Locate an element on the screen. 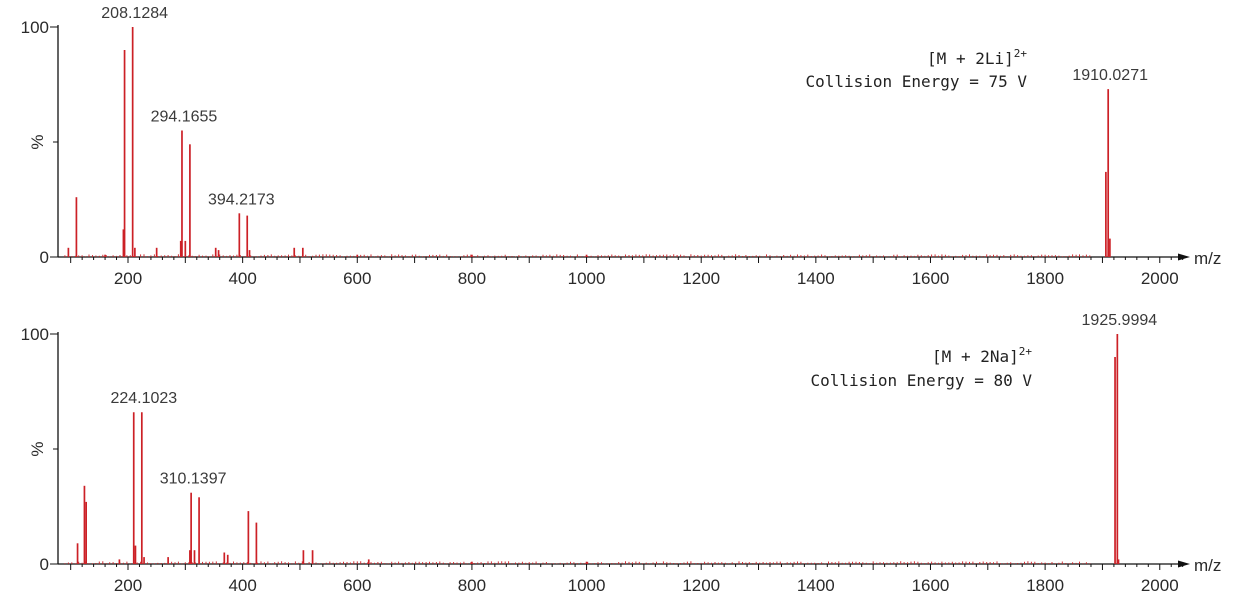 The height and width of the screenshot is (603, 1254). peak-label: 208.1284 is located at coordinates (134, 13).